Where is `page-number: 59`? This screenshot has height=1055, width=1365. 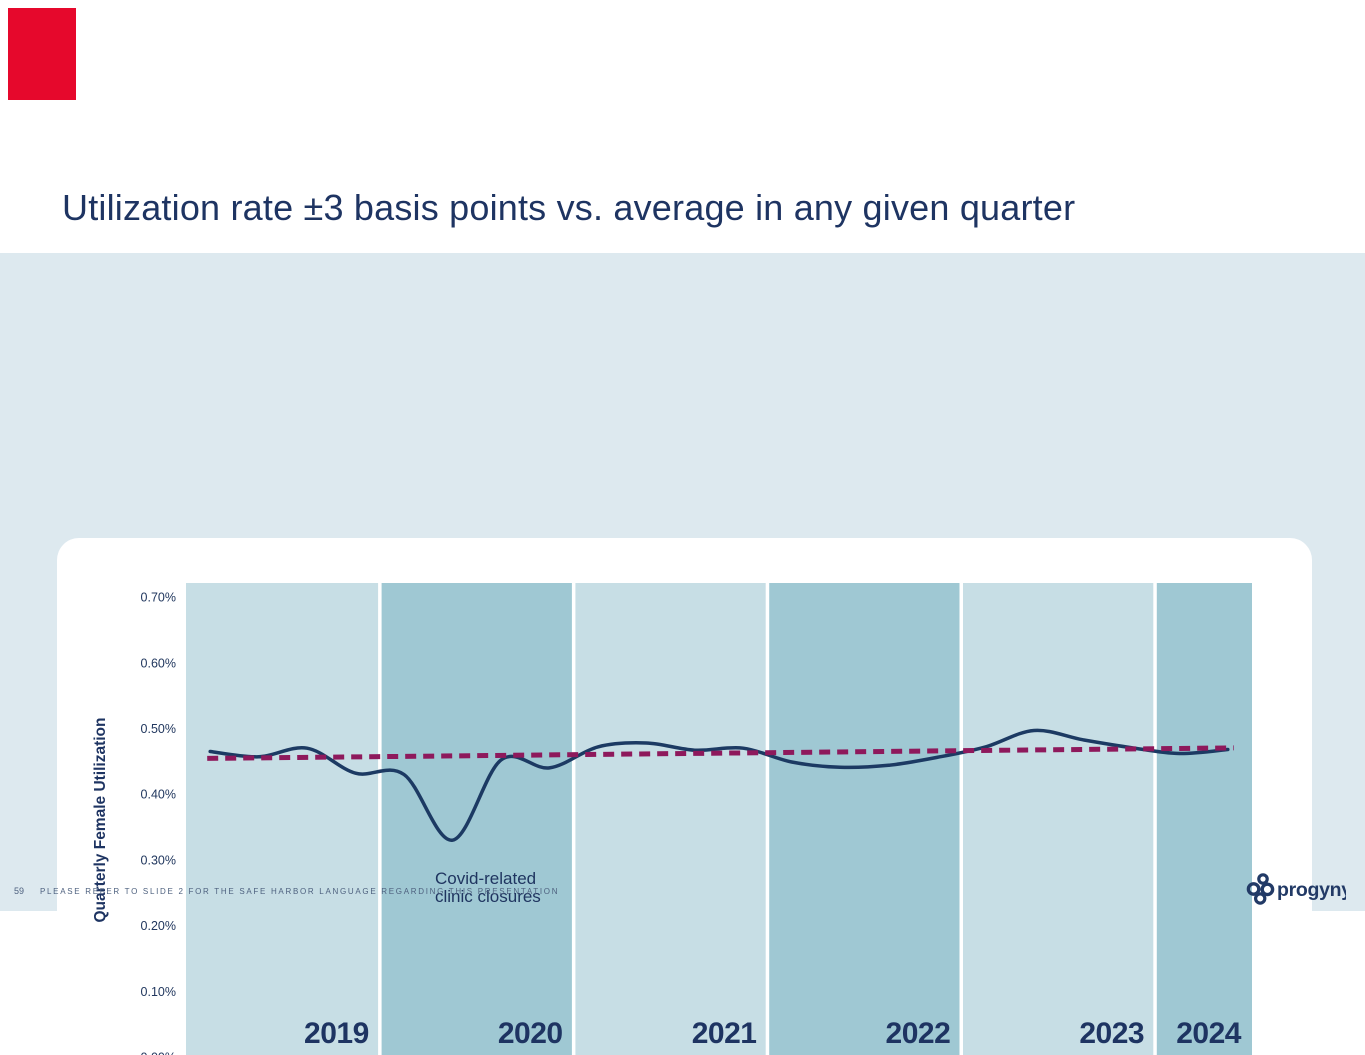
page-number: 59 is located at coordinates (19, 891).